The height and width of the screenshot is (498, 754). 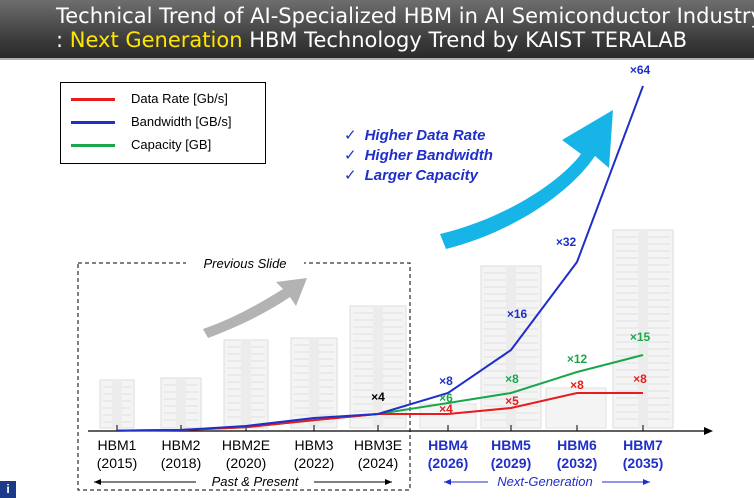 I want to click on past-arrow-left-icon, so click(x=97, y=482).